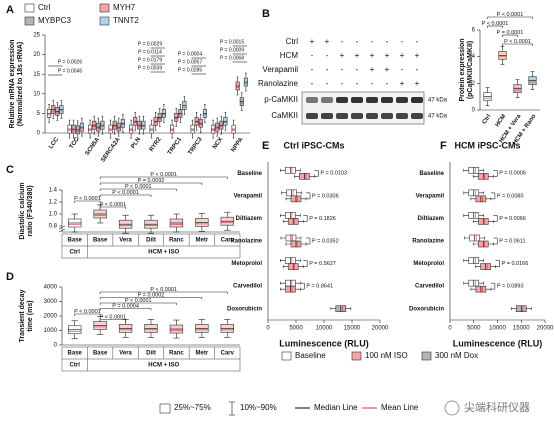 The width and height of the screenshot is (554, 426). Describe the element at coordinates (510, 287) in the screenshot. I see `p-value: P = 0.0893` at that location.